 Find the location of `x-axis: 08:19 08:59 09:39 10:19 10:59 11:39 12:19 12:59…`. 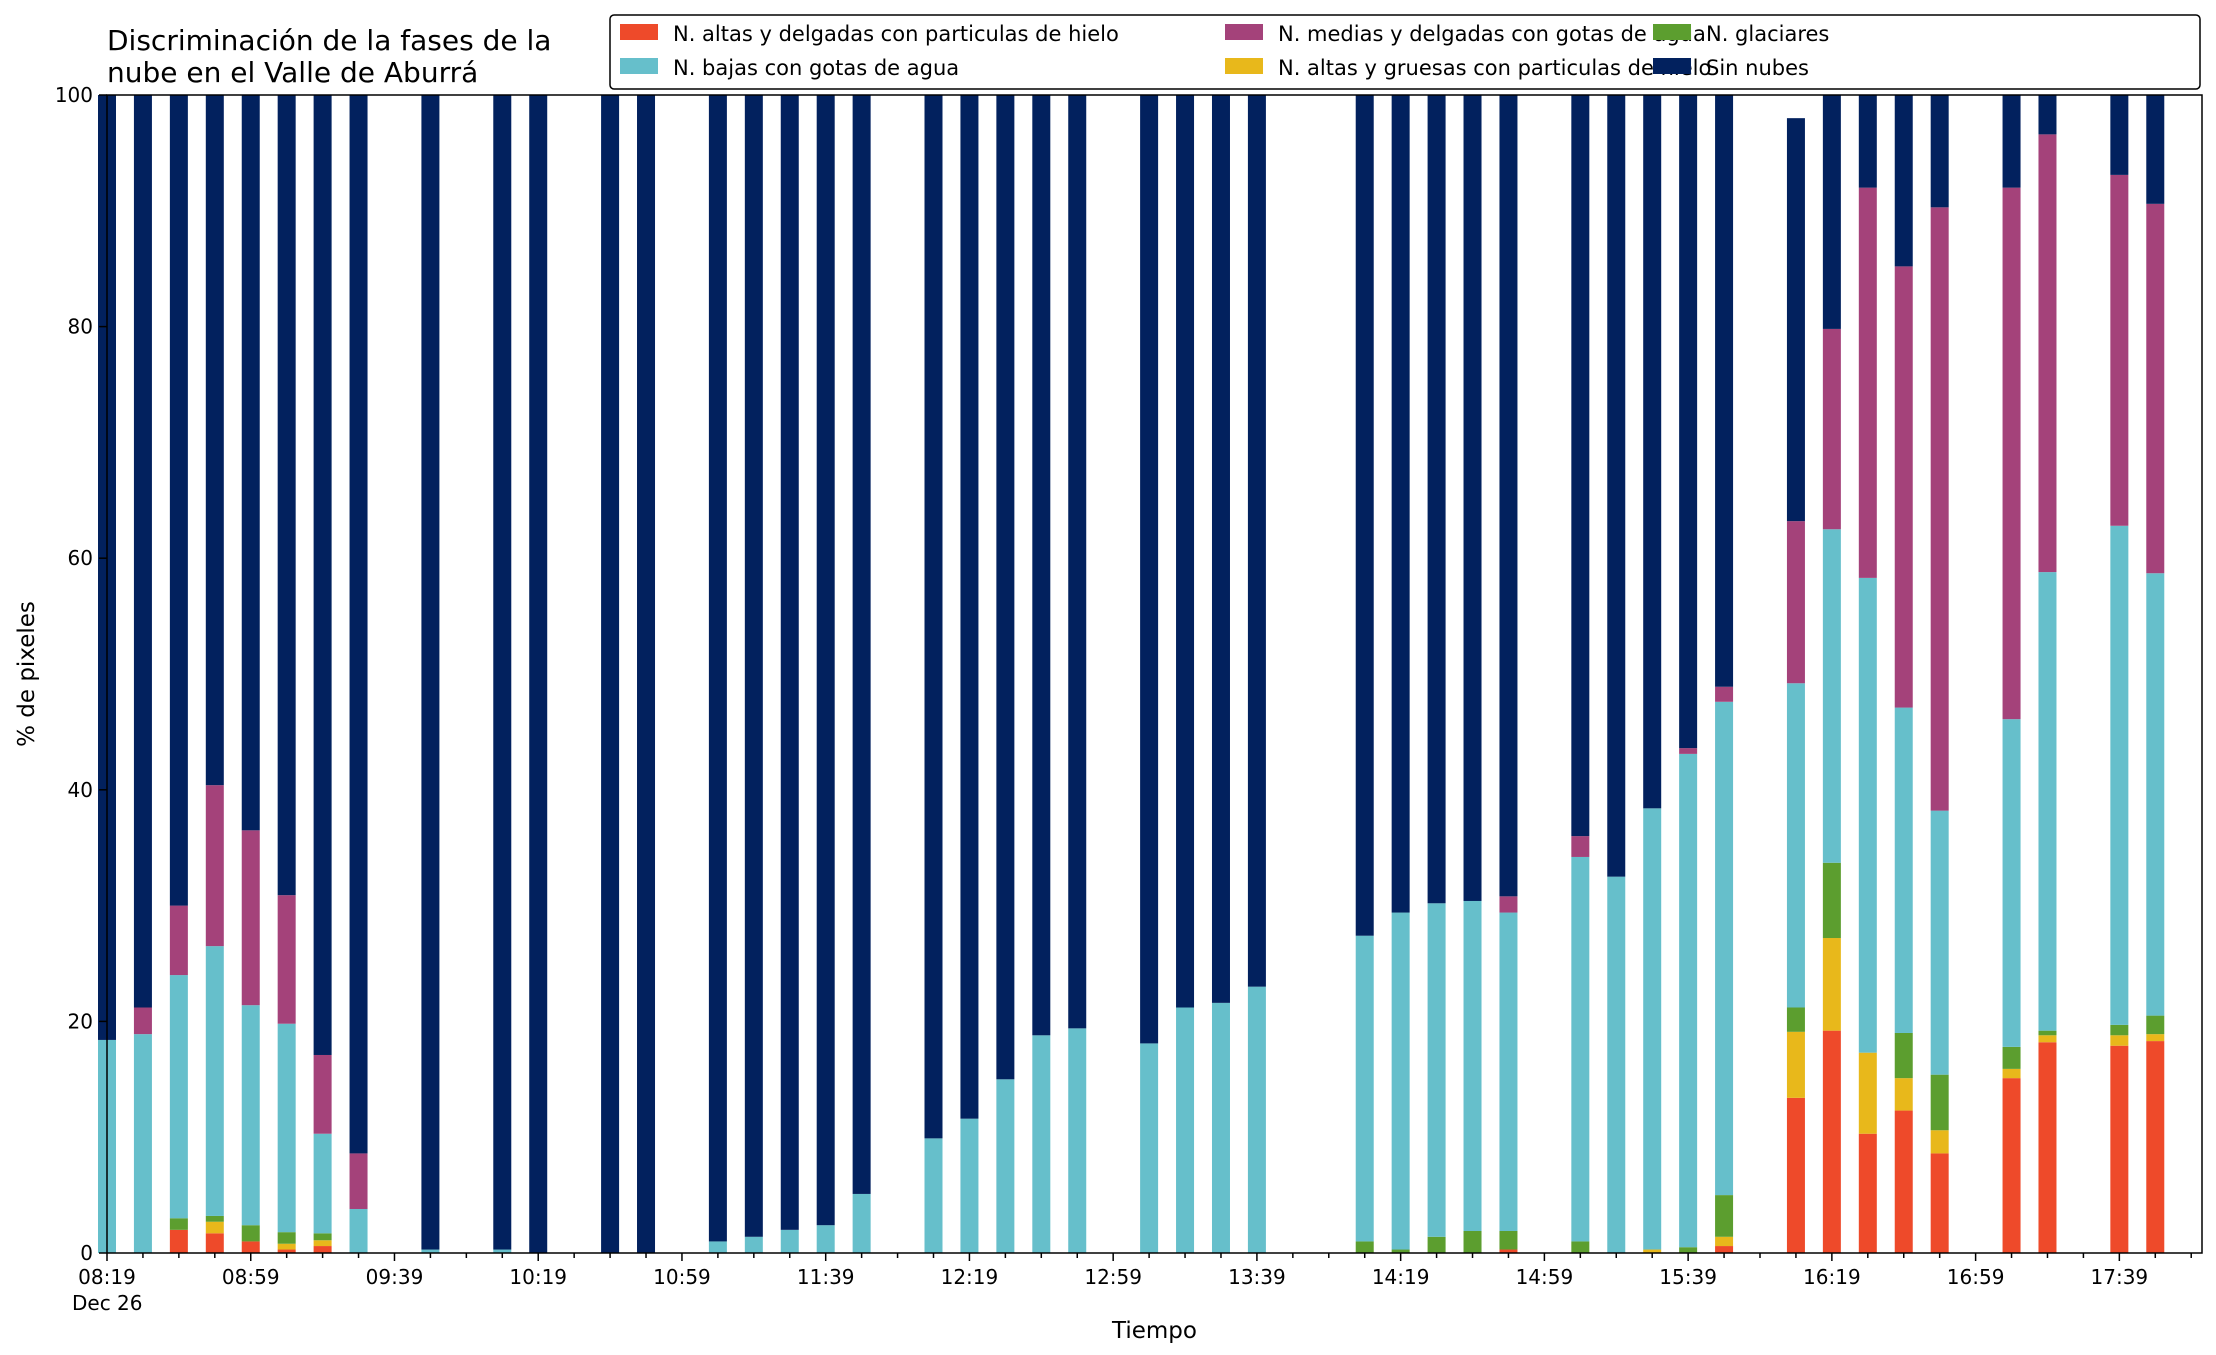

x-axis: 08:19 08:59 09:39 10:19 10:59 11:39 12:19 12:59… is located at coordinates (1132, 1284).